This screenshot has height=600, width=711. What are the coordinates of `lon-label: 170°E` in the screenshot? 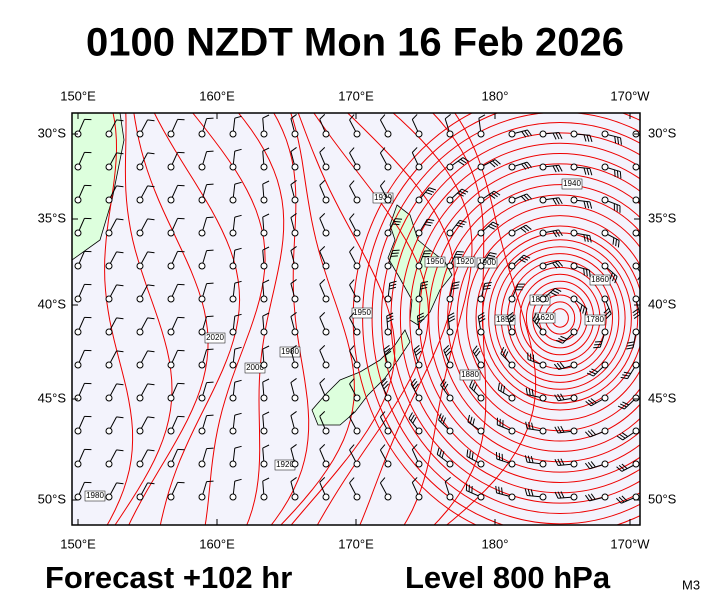 It's located at (356, 95).